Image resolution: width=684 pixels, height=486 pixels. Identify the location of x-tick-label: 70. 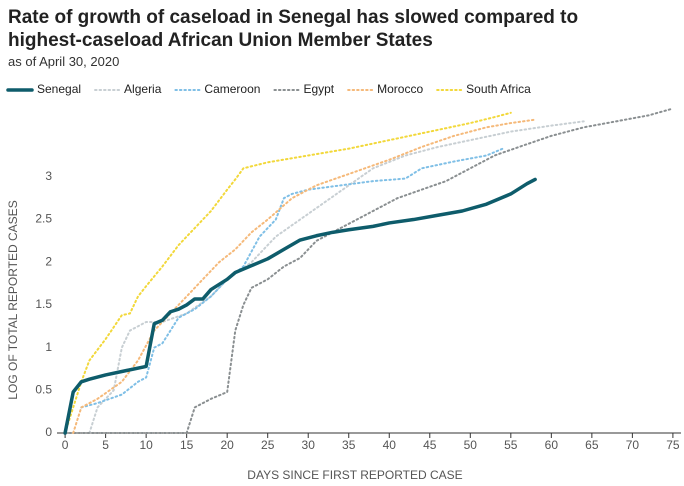
(633, 445).